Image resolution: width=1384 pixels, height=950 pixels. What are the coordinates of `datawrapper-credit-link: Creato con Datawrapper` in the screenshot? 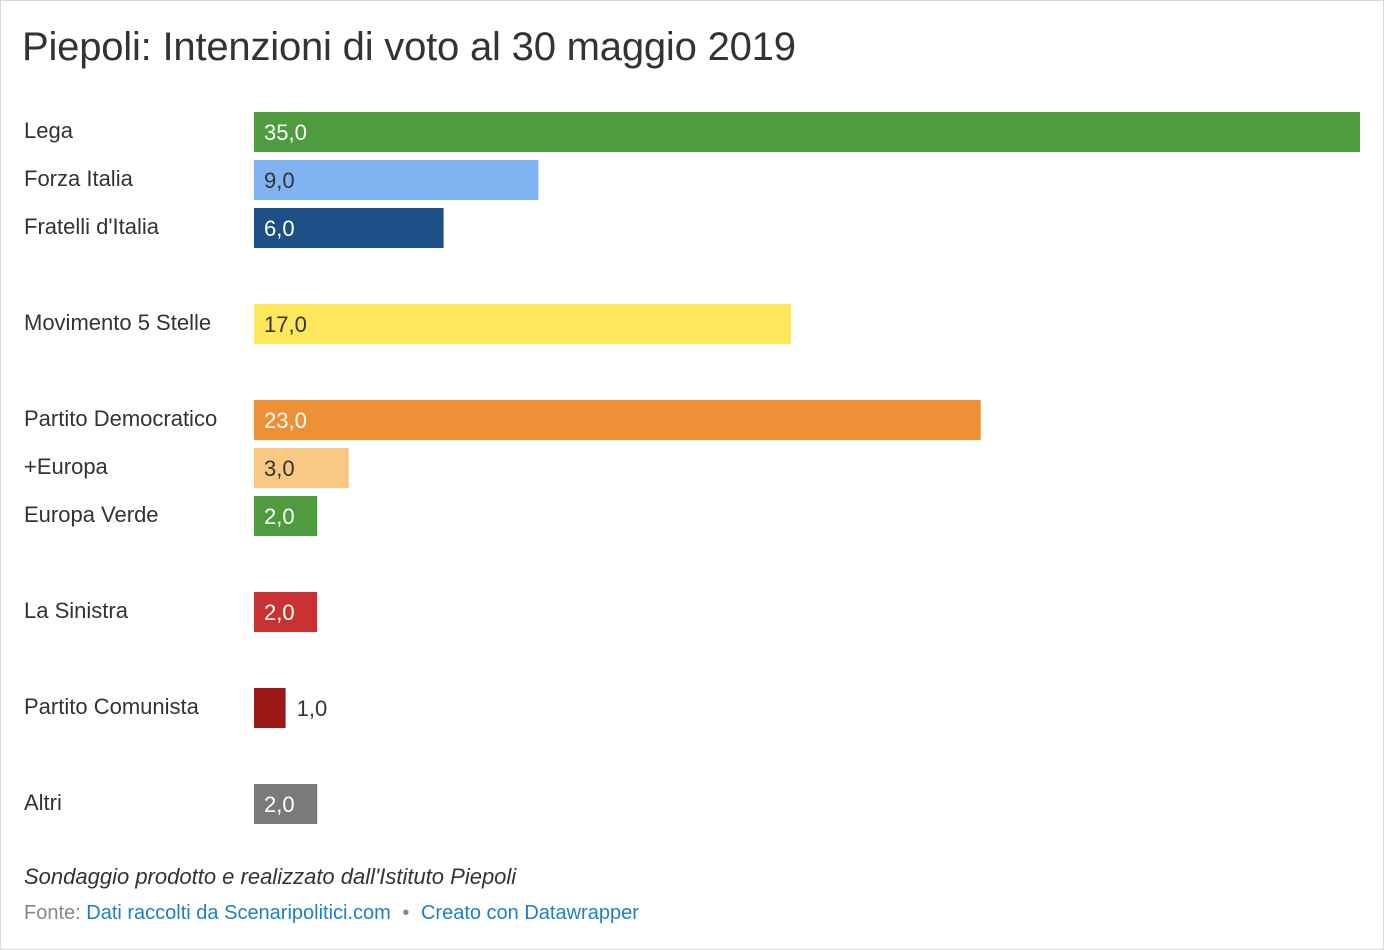 It's located at (529, 913).